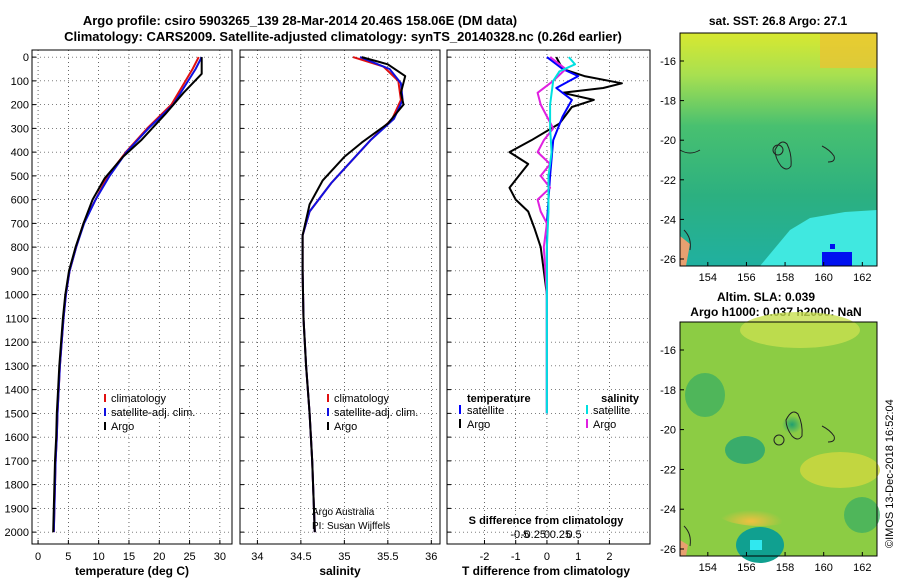  I want to click on y-tick-label: 400, so click(20, 153).